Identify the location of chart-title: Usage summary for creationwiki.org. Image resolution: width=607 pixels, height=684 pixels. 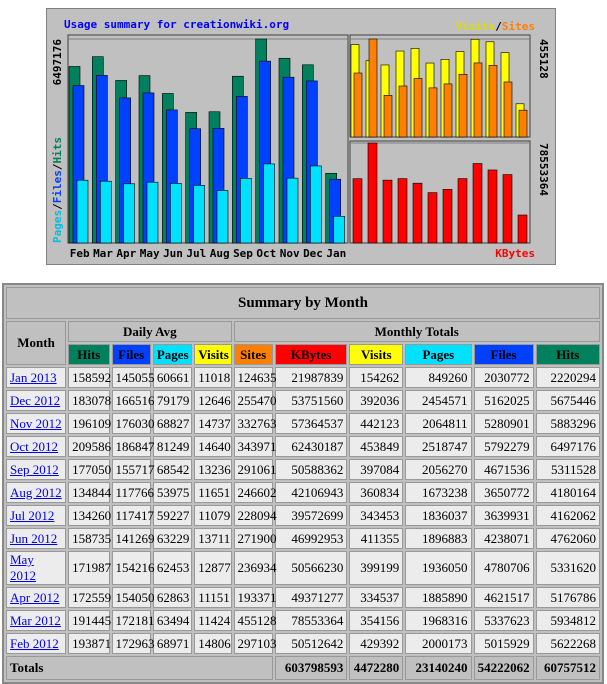
(176, 24).